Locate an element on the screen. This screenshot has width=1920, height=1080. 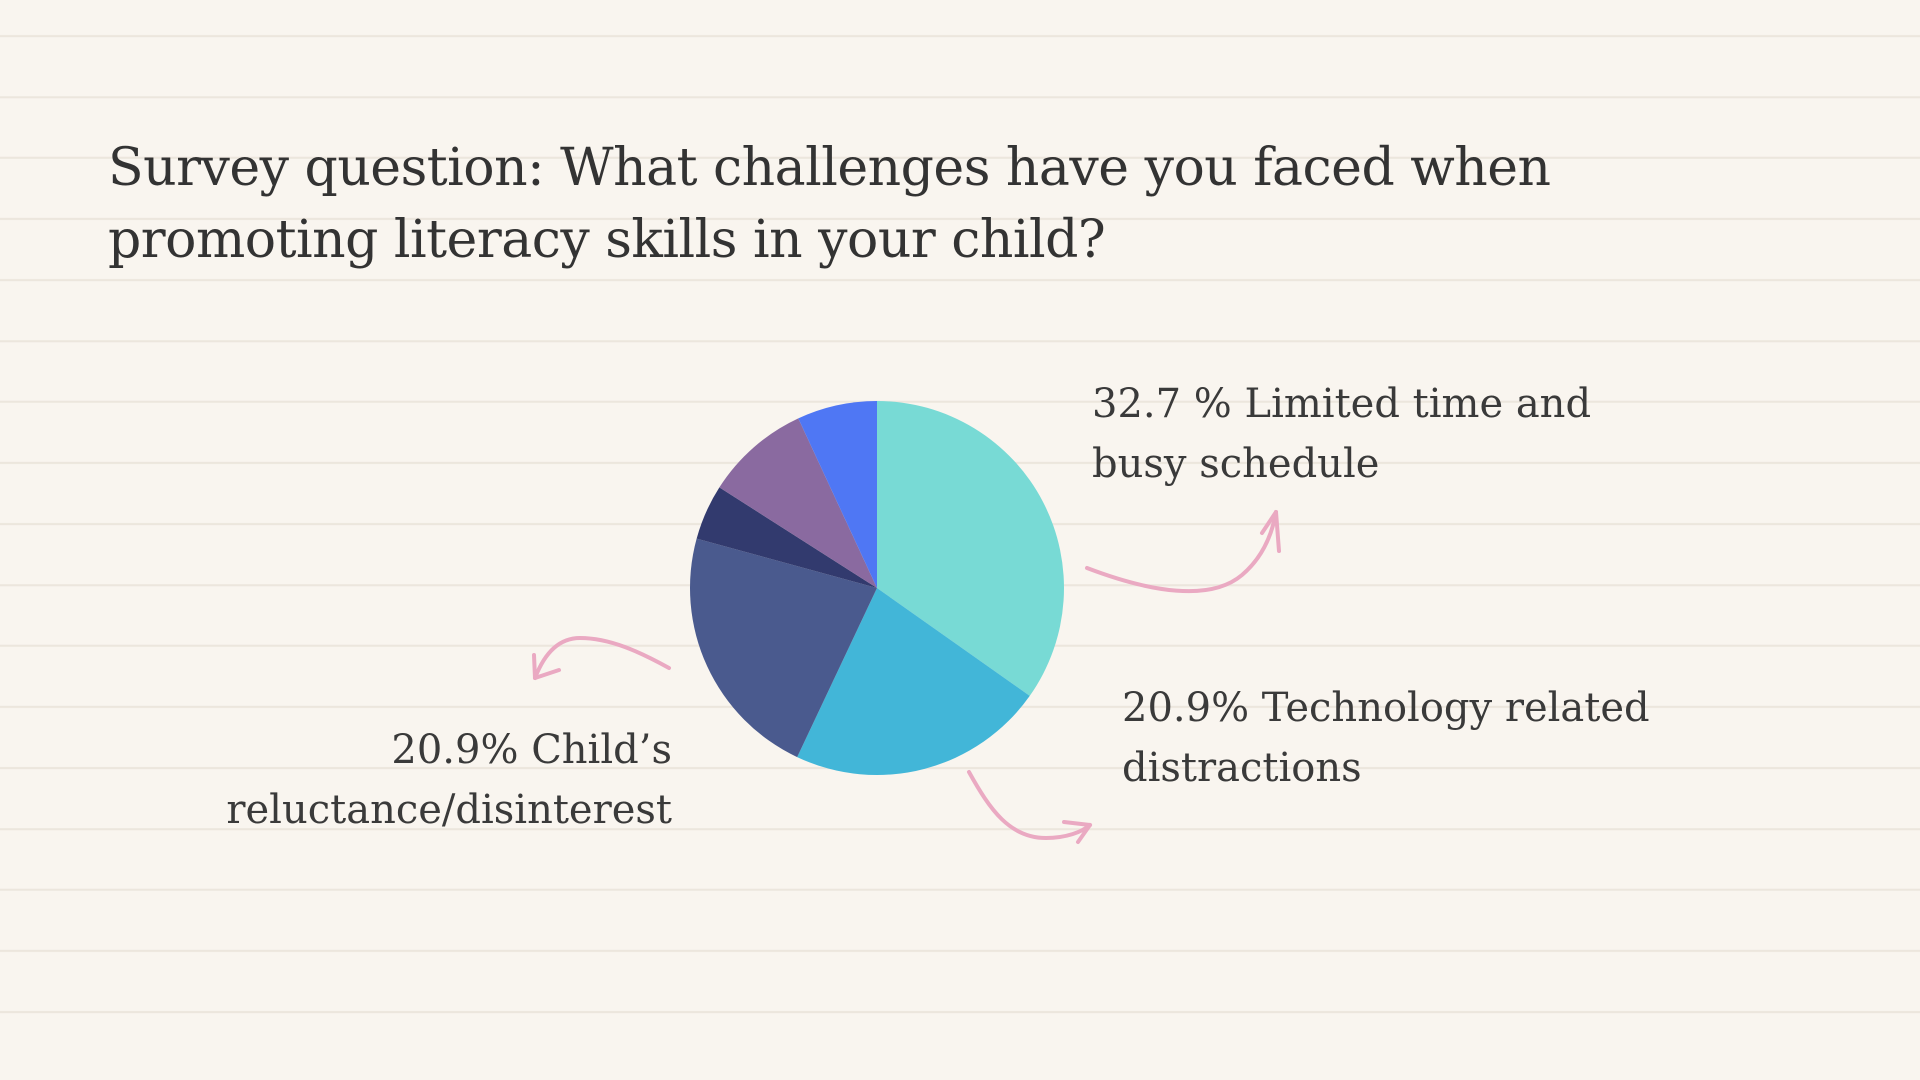
annotation-child-reluctance: 20.9% Child’s reluctance/disinterest is located at coordinates (416, 780).